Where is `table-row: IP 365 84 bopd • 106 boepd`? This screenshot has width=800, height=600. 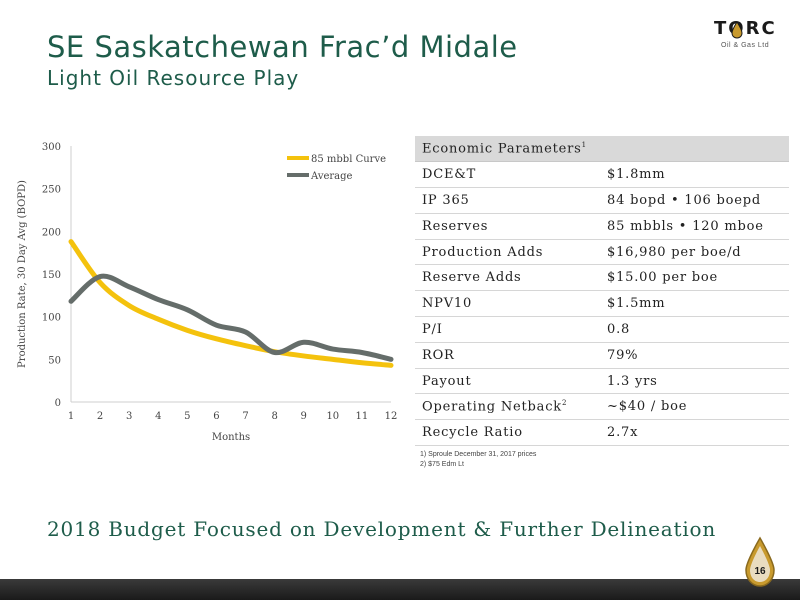 table-row: IP 365 84 bopd • 106 boepd is located at coordinates (602, 200).